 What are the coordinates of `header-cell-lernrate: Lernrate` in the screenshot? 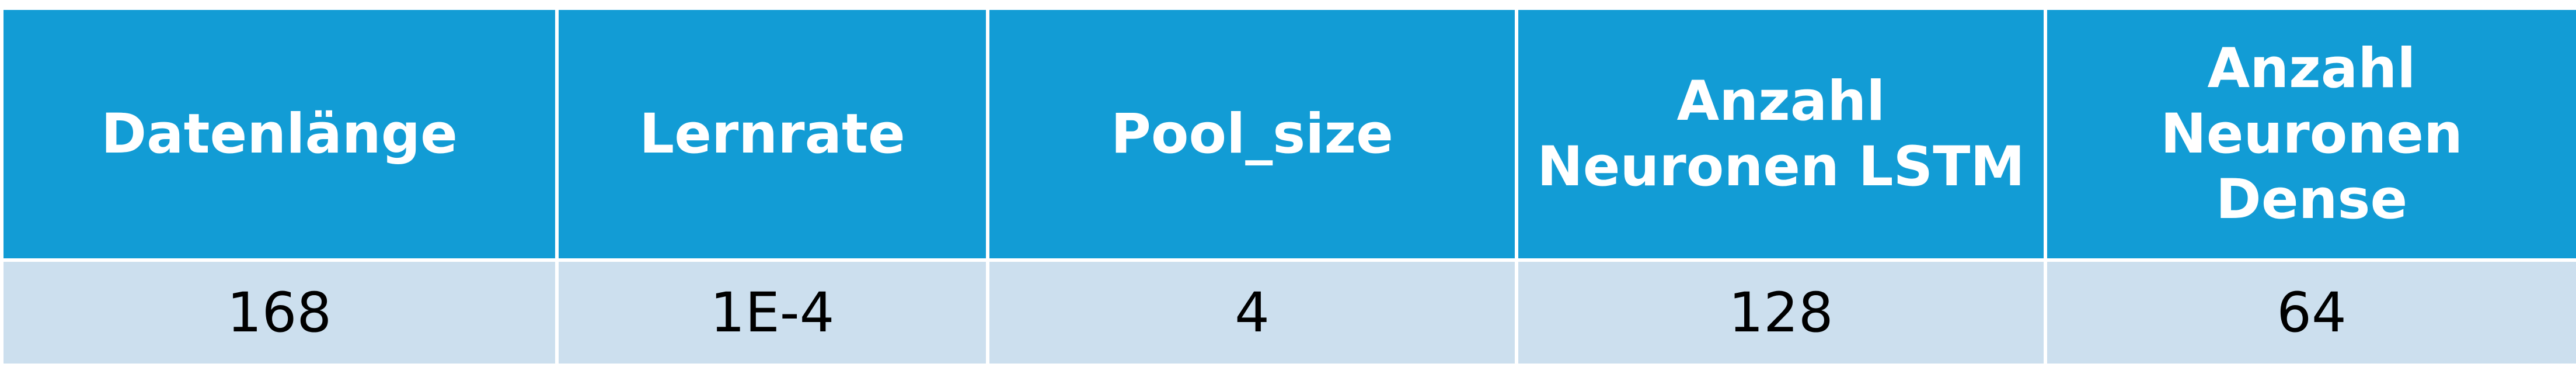 It's located at (772, 134).